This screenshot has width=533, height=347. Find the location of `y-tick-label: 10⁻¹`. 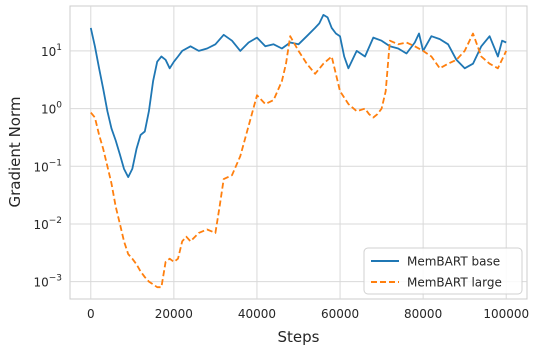

y-tick-label: 10⁻¹ is located at coordinates (47, 166).